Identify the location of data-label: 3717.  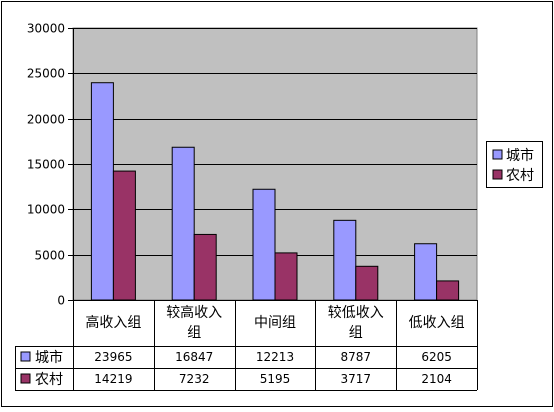
(356, 379).